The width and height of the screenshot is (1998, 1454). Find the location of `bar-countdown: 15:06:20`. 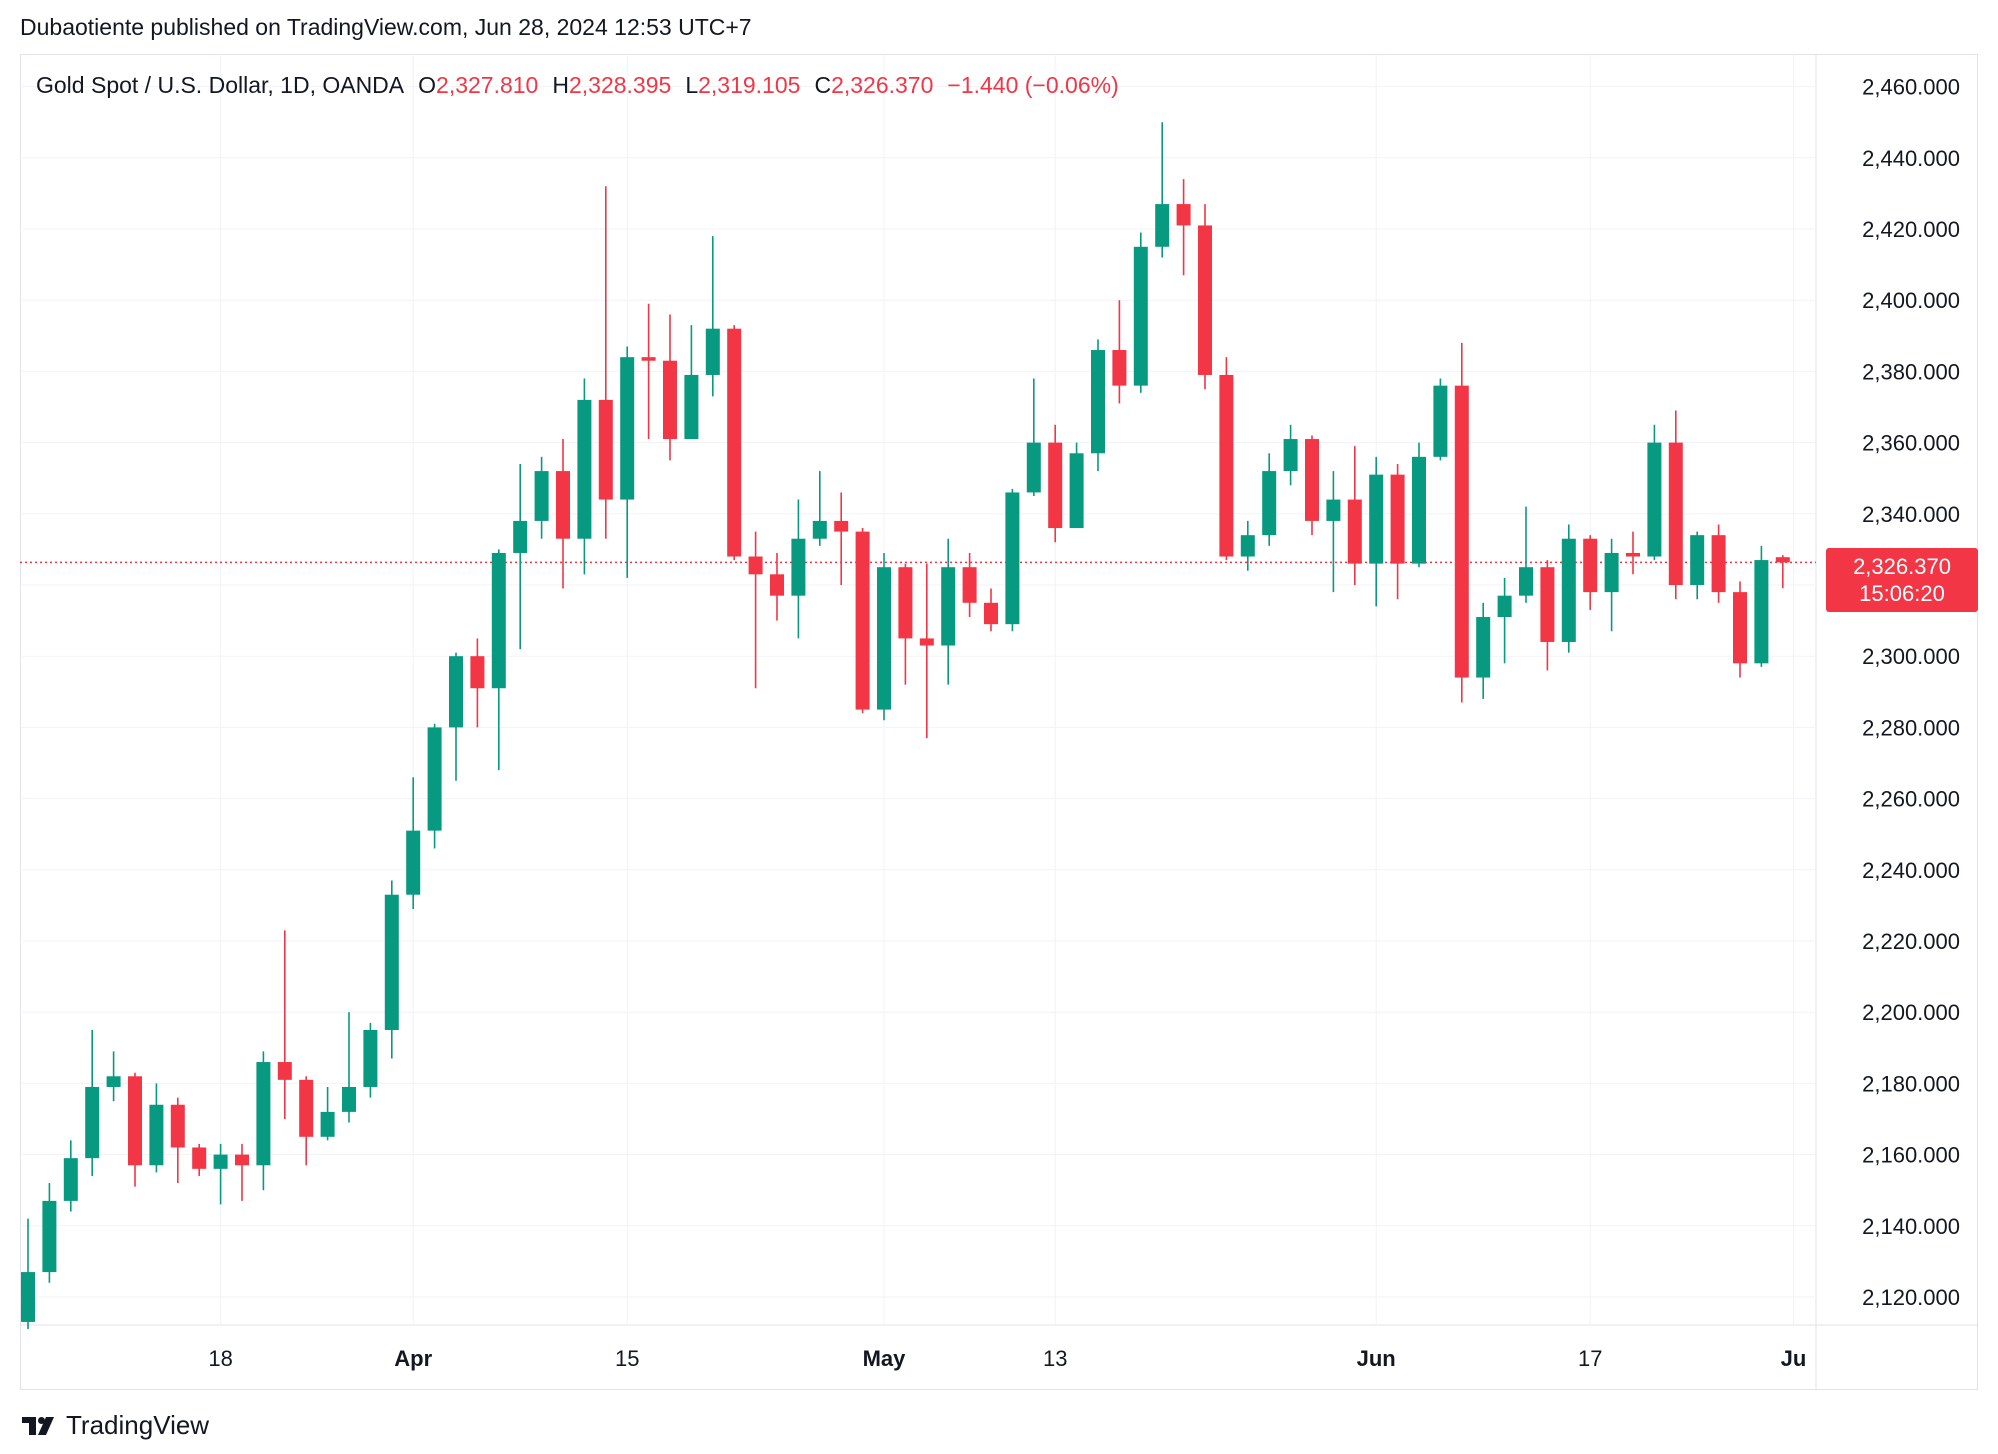

bar-countdown: 15:06:20 is located at coordinates (1902, 593).